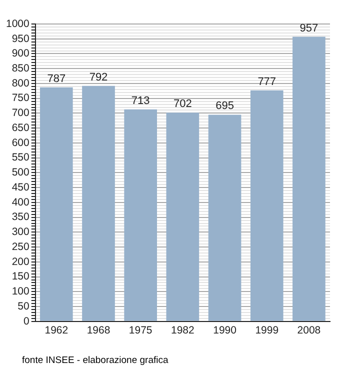 The width and height of the screenshot is (350, 373). I want to click on y-tick-label: 750, so click(21, 98).